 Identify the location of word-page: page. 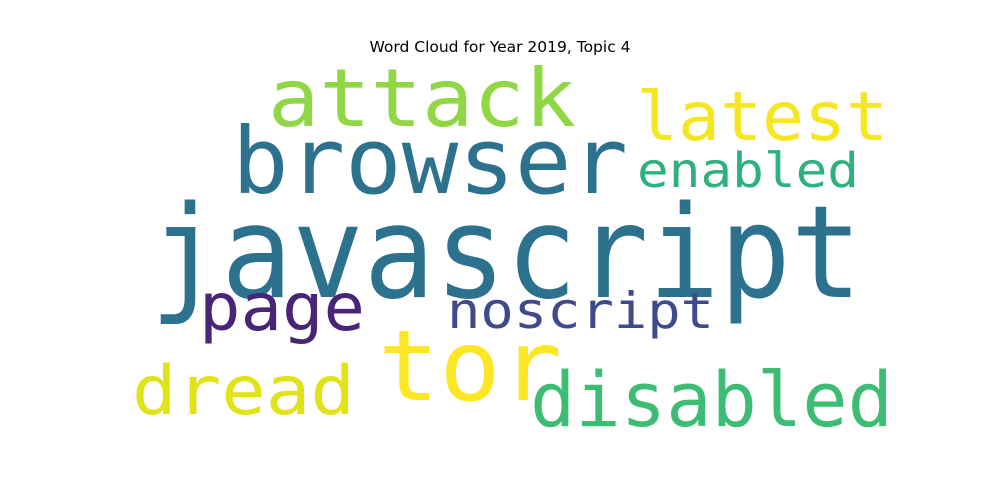
(282, 307).